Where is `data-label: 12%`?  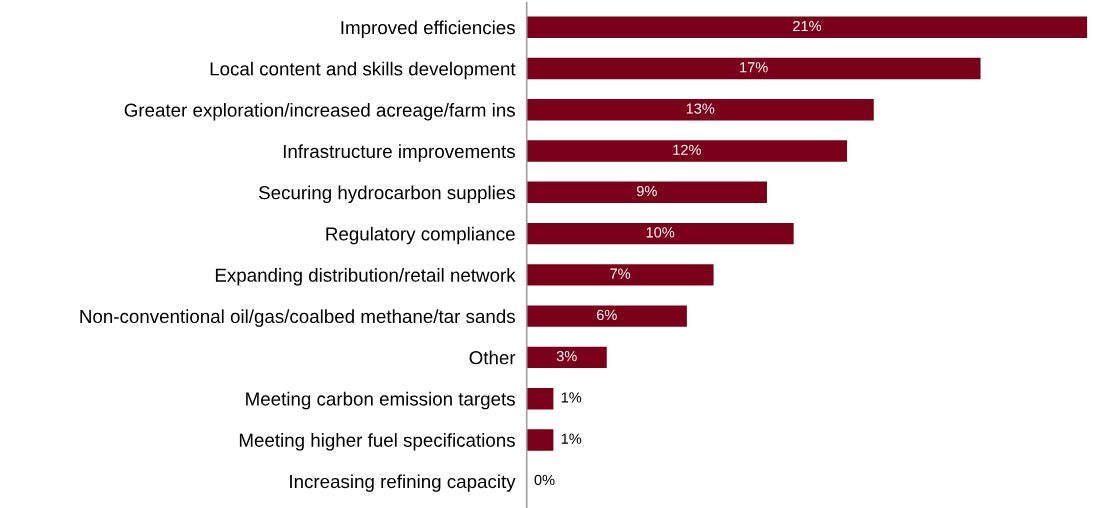
data-label: 12% is located at coordinates (687, 149).